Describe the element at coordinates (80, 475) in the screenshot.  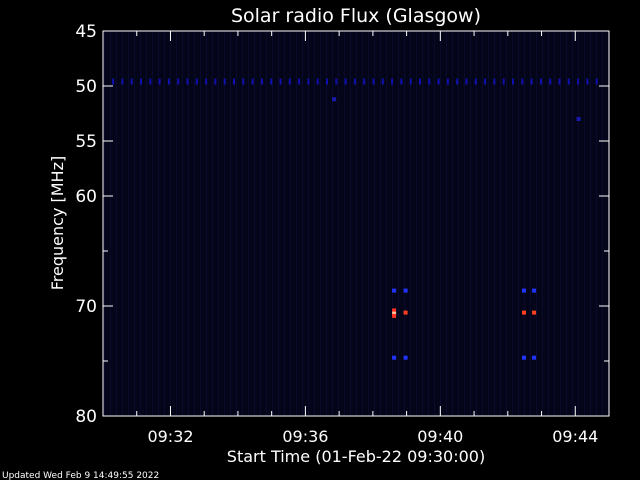
I see `updated-timestamp: Updated Wed Feb 9 14:49:55 2022` at that location.